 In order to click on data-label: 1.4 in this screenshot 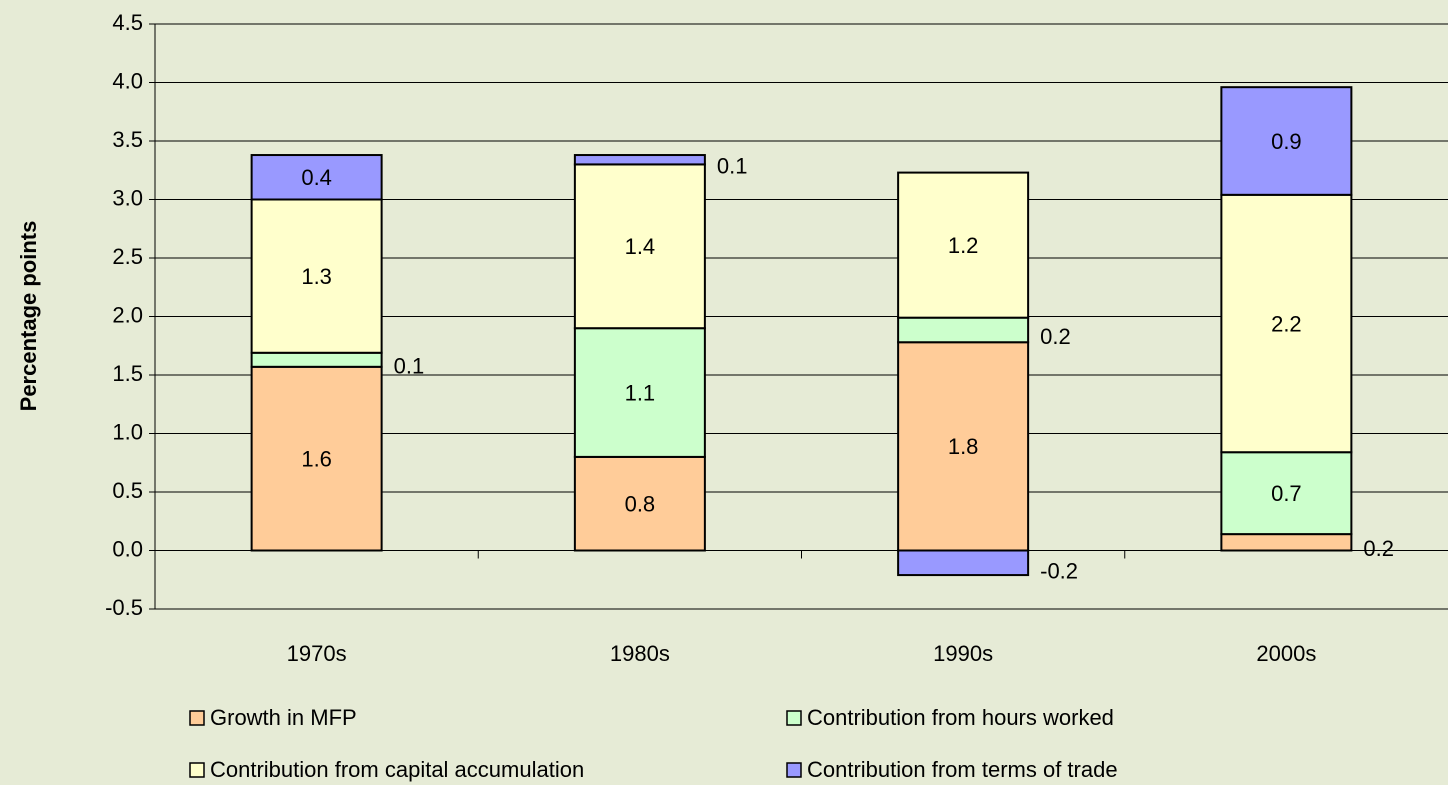, I will do `click(640, 246)`.